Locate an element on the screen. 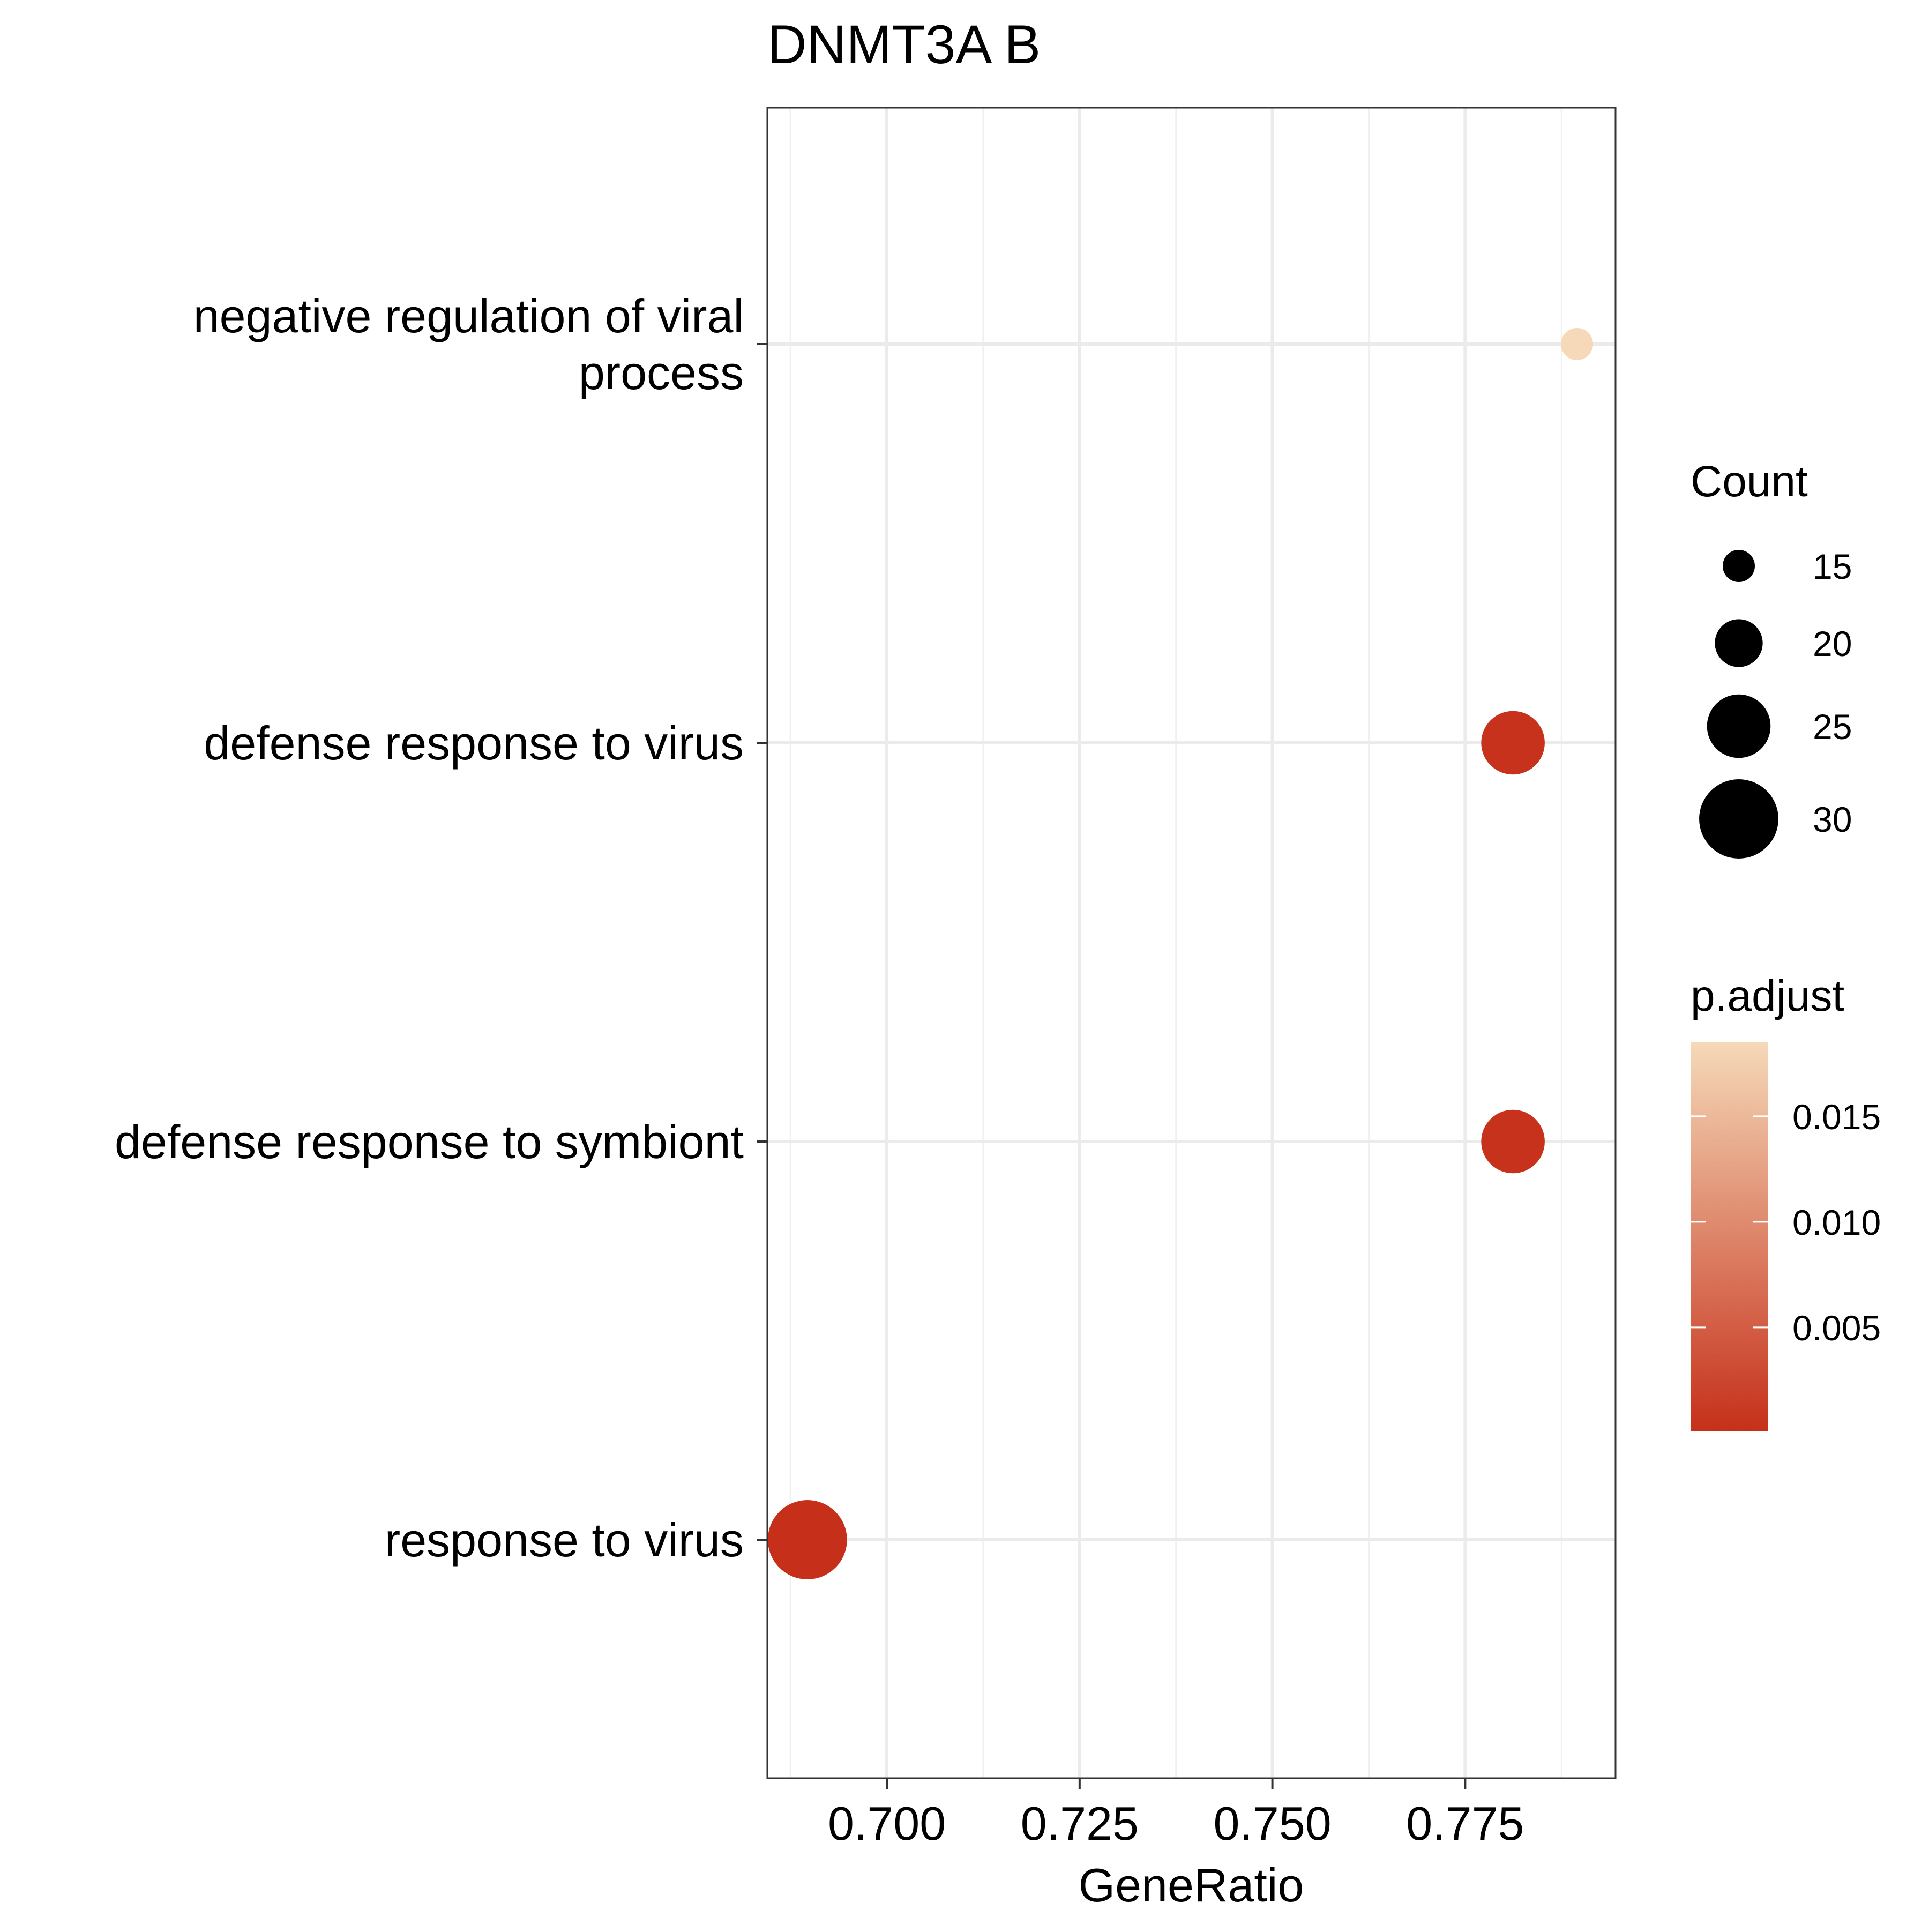 This screenshot has height=1932, width=1929. x-tick-label: 0.750 is located at coordinates (1272, 1823).